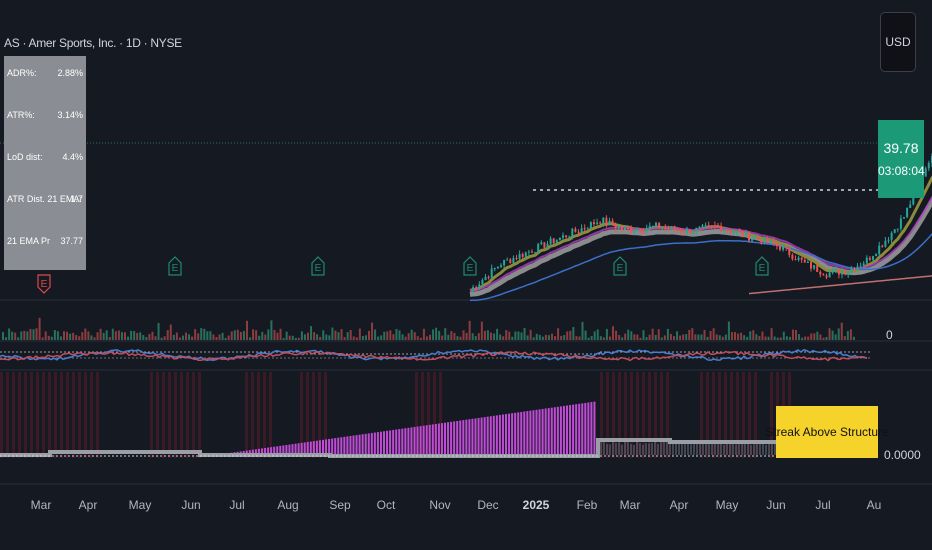 This screenshot has height=550, width=932. I want to click on time-axis-label: Sep, so click(340, 505).